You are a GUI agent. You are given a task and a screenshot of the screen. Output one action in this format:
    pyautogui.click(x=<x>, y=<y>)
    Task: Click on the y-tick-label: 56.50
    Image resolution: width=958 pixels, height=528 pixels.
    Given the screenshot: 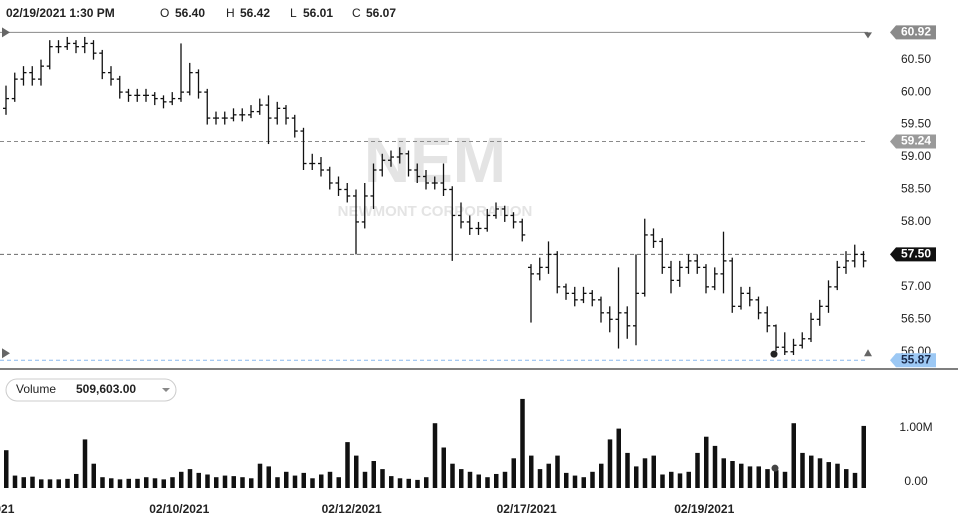 What is the action you would take?
    pyautogui.click(x=916, y=318)
    